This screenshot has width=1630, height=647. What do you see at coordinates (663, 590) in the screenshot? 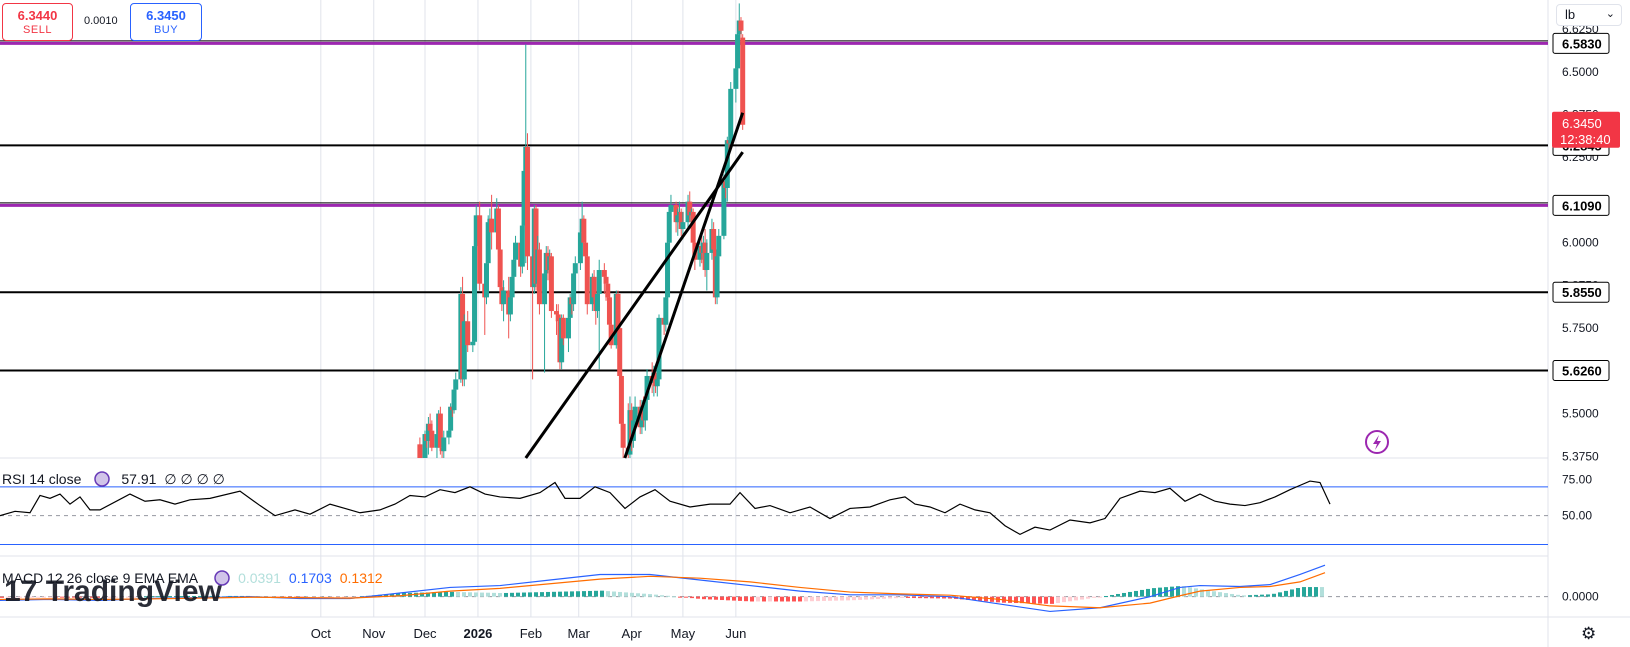
I see `signal-line` at bounding box center [663, 590].